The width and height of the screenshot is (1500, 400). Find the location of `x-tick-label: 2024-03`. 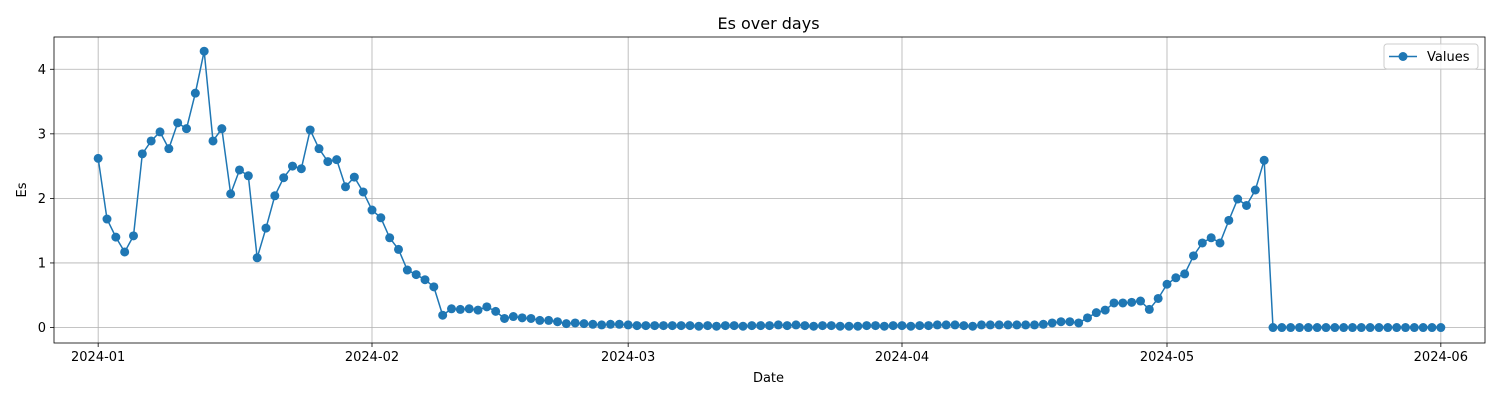

x-tick-label: 2024-03 is located at coordinates (628, 357).